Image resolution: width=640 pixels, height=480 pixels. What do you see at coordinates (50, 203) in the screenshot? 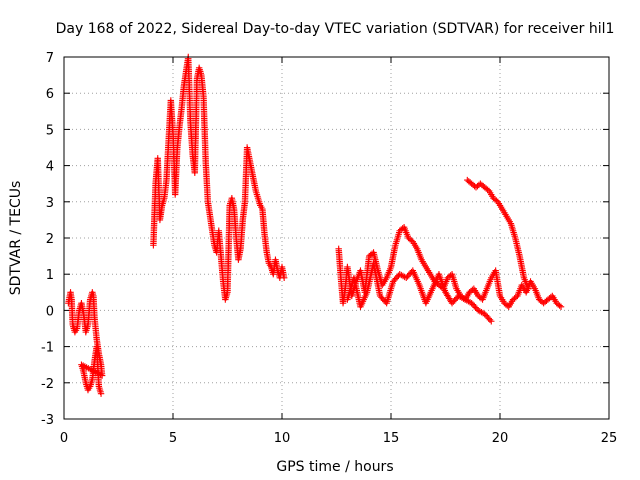
I see `y-tick-label: 3` at bounding box center [50, 203].